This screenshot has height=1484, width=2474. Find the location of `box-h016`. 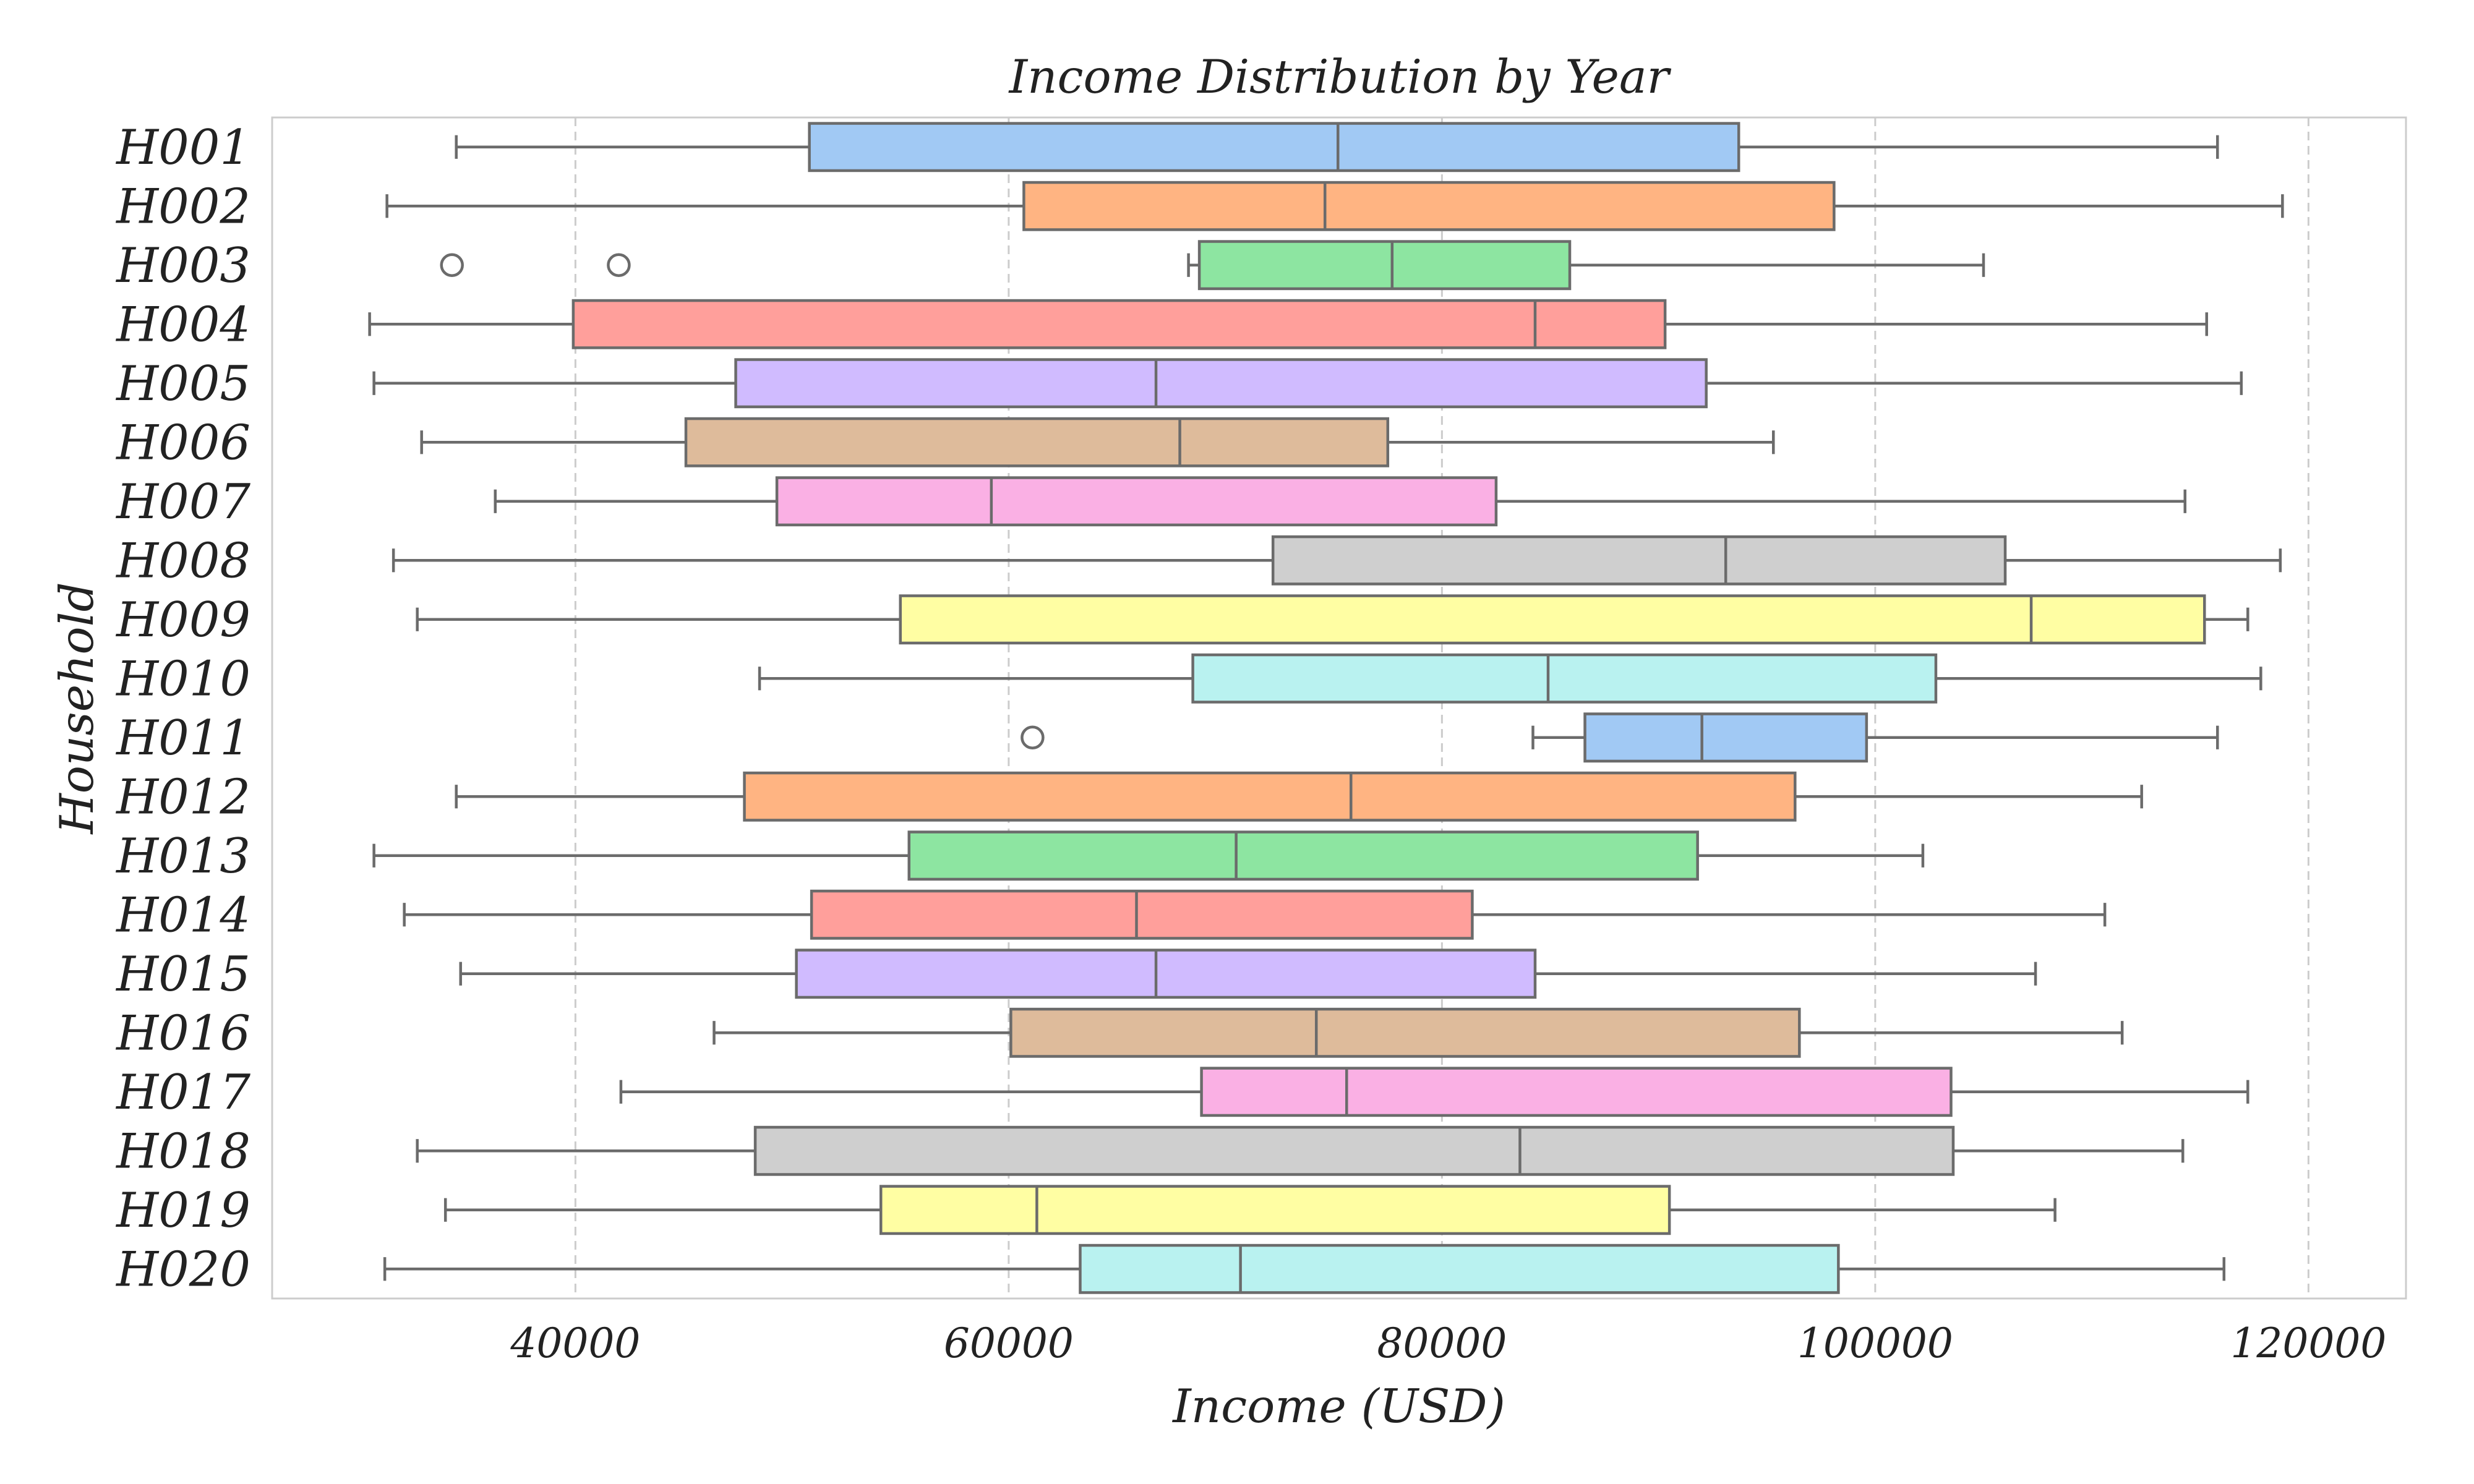

box-h016 is located at coordinates (1419, 1032).